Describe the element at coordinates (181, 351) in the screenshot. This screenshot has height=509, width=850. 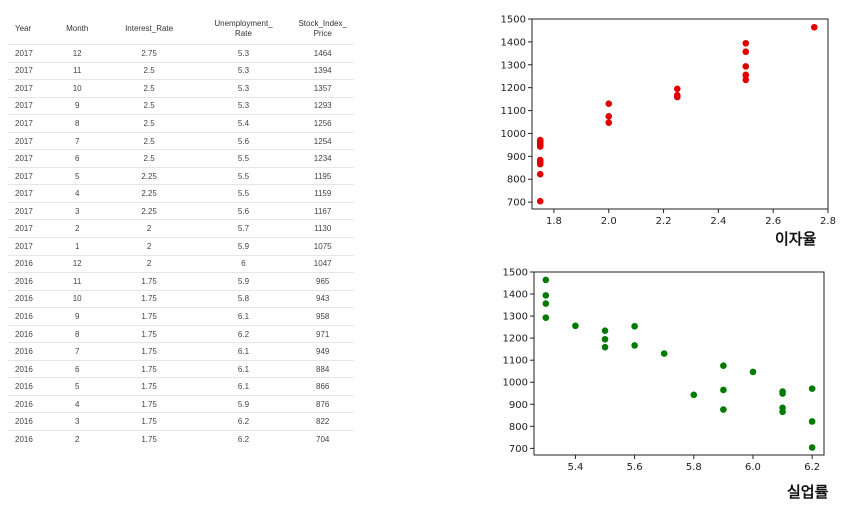
I see `table-row: 2016 7 1.75 6.1 949` at that location.